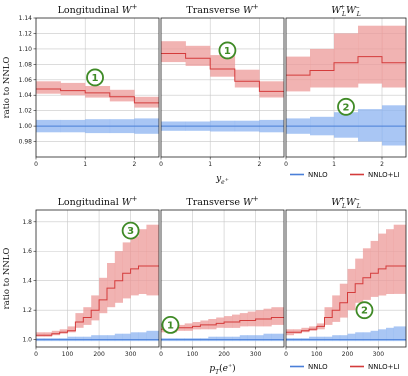 The width and height of the screenshot is (408, 376). What do you see at coordinates (26, 49) in the screenshot?
I see `y-tick-label: 1.10` at bounding box center [26, 49].